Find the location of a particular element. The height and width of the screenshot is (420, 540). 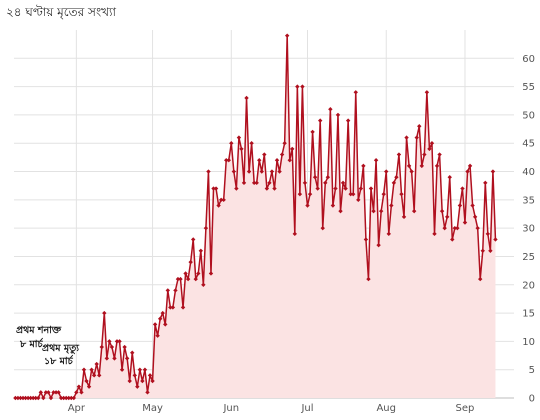

y-tick-label: 5 is located at coordinates (532, 370).